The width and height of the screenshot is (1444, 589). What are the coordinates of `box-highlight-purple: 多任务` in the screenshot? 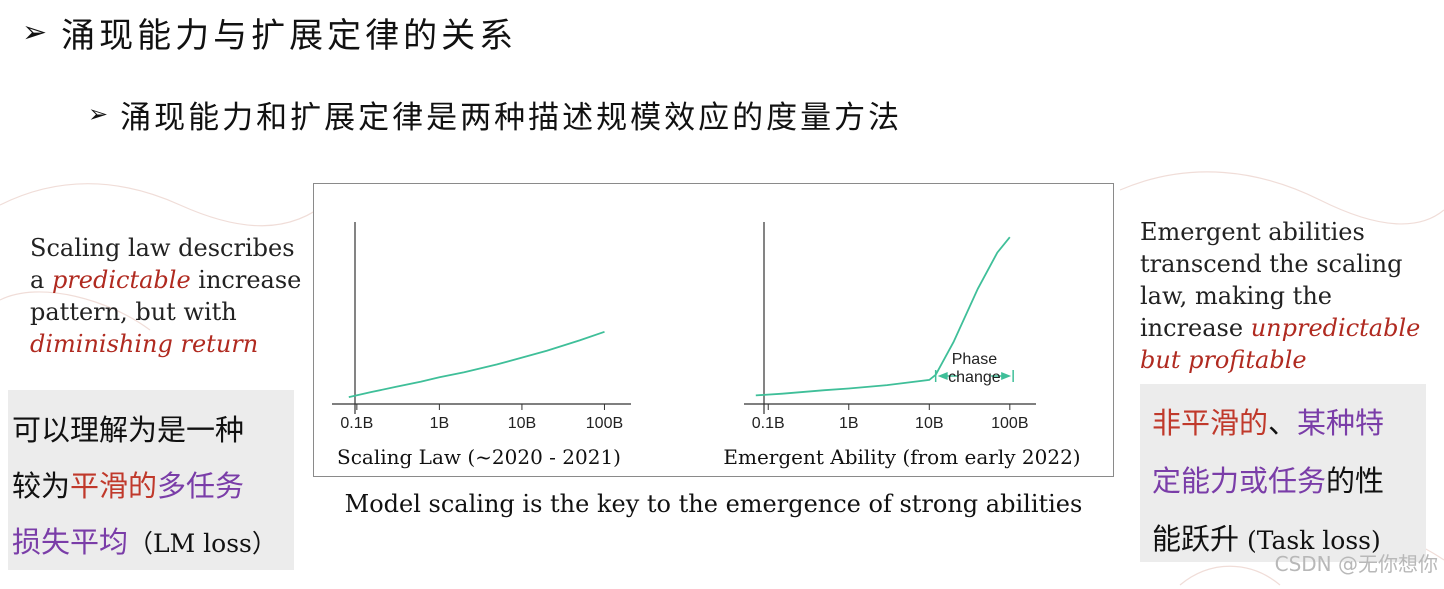 It's located at (201, 486).